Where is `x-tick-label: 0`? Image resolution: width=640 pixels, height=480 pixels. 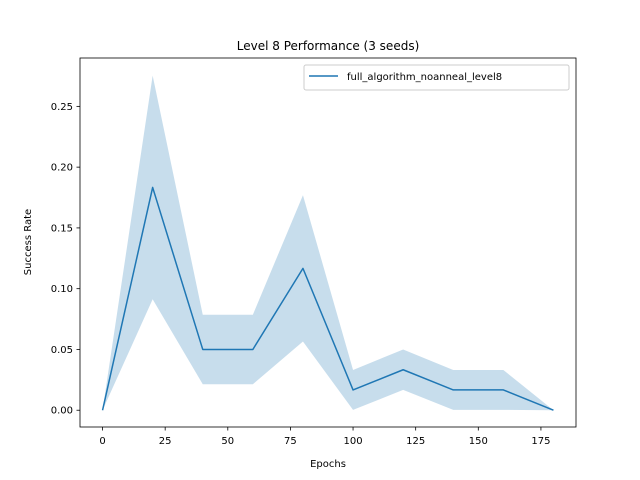
x-tick-label: 0 is located at coordinates (102, 441).